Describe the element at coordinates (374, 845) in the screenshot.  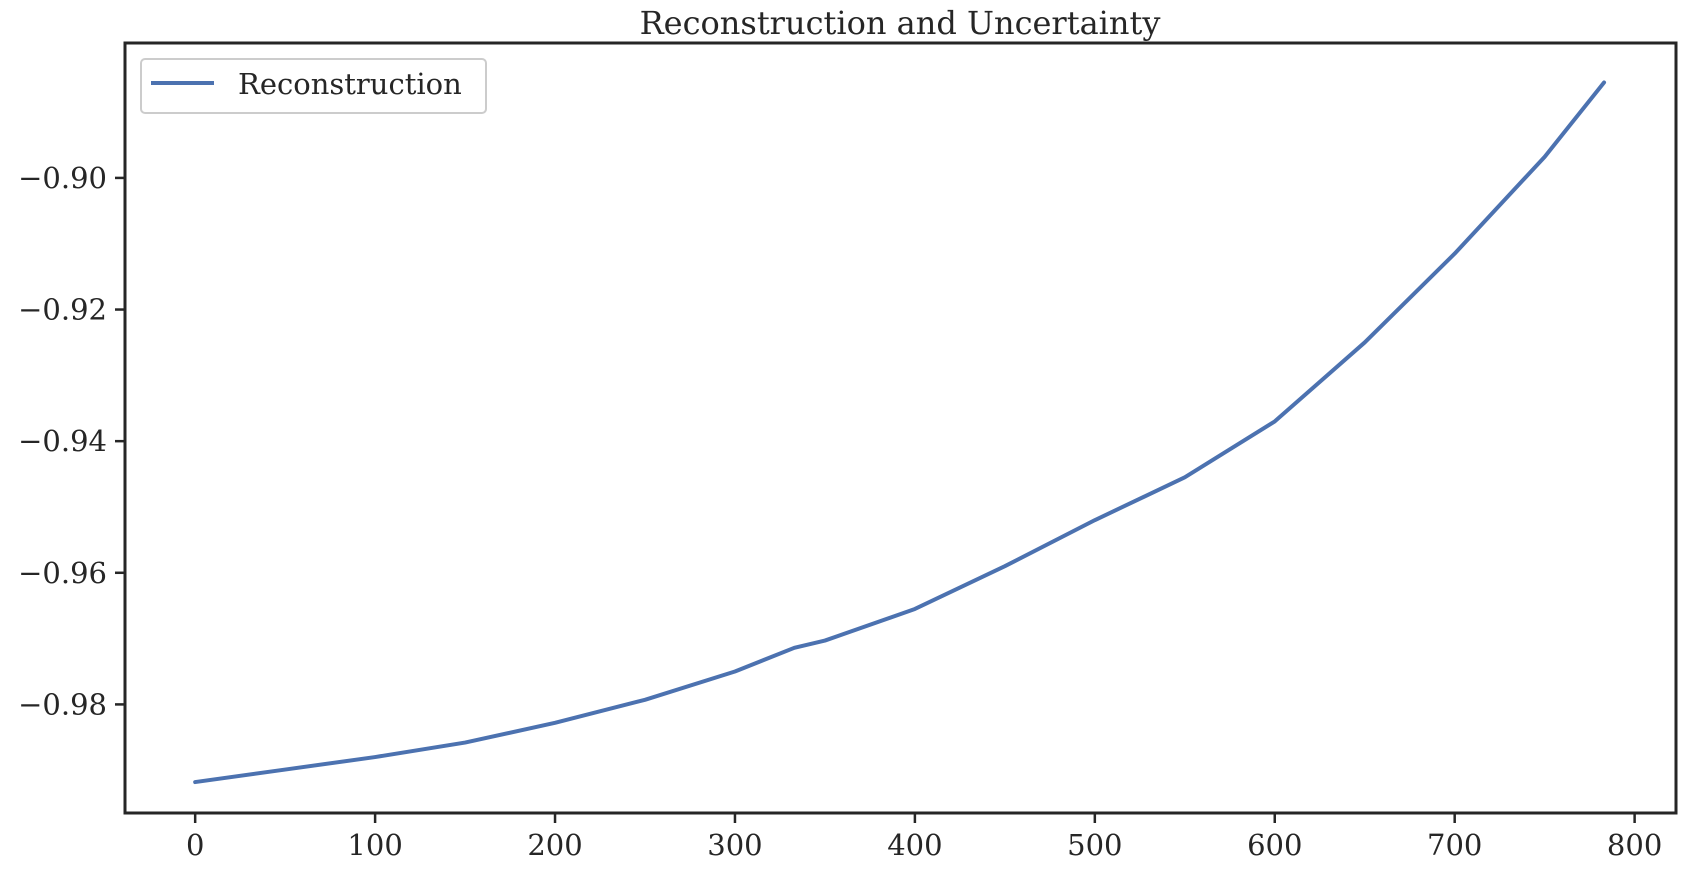
I see `x-tick-label: 100` at that location.